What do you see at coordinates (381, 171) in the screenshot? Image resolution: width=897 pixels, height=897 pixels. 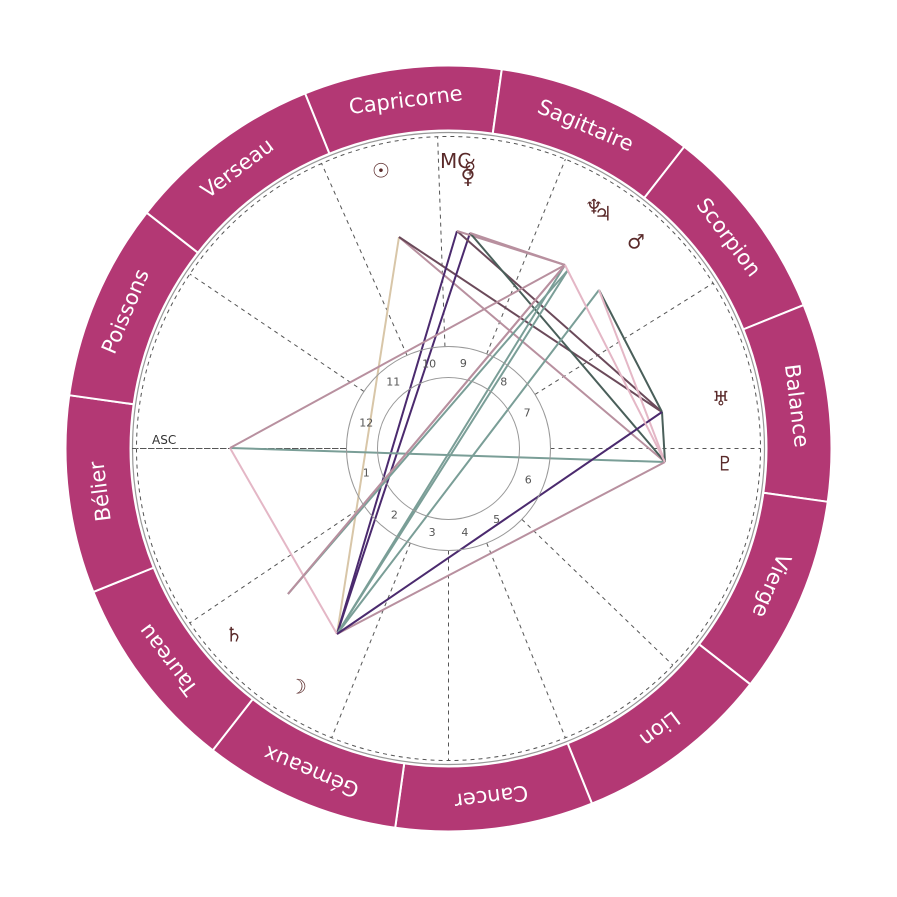 I see `sun-icon: ☉` at bounding box center [381, 171].